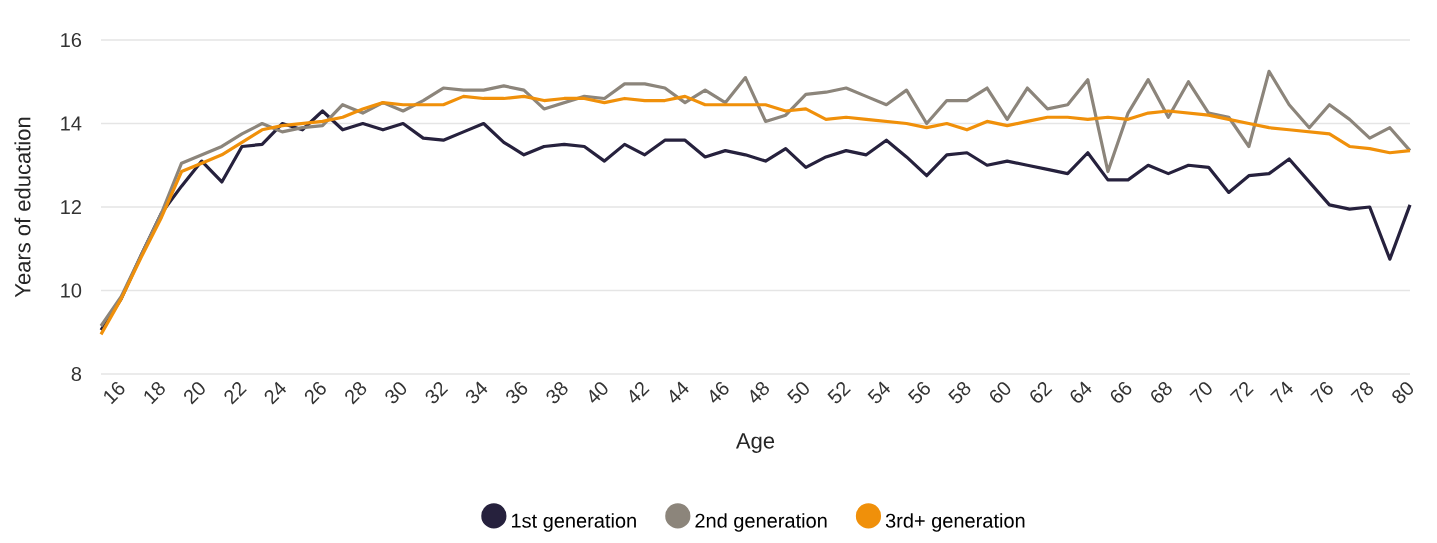 This screenshot has height=543, width=1437. I want to click on x-tick-label: 30, so click(396, 393).